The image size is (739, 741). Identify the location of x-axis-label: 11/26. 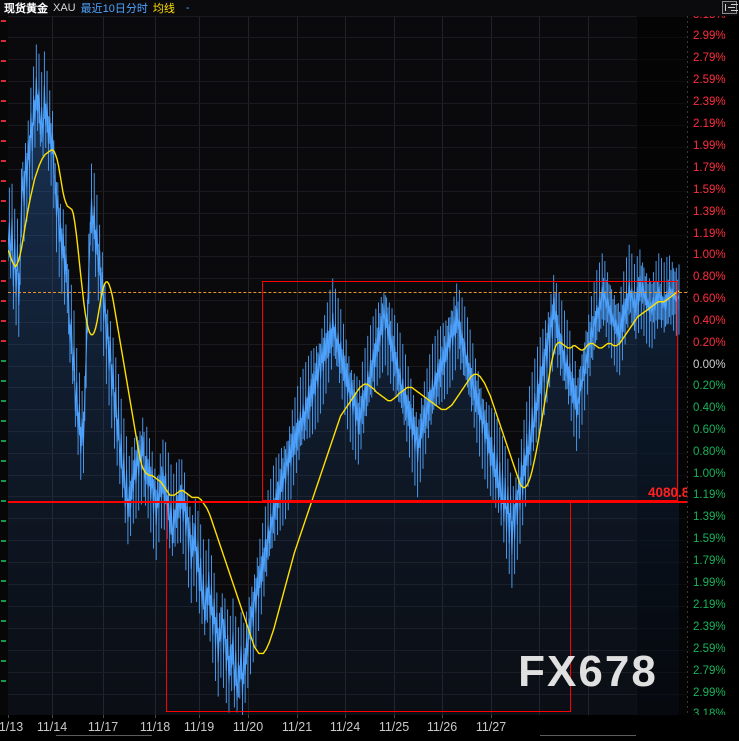
(442, 727).